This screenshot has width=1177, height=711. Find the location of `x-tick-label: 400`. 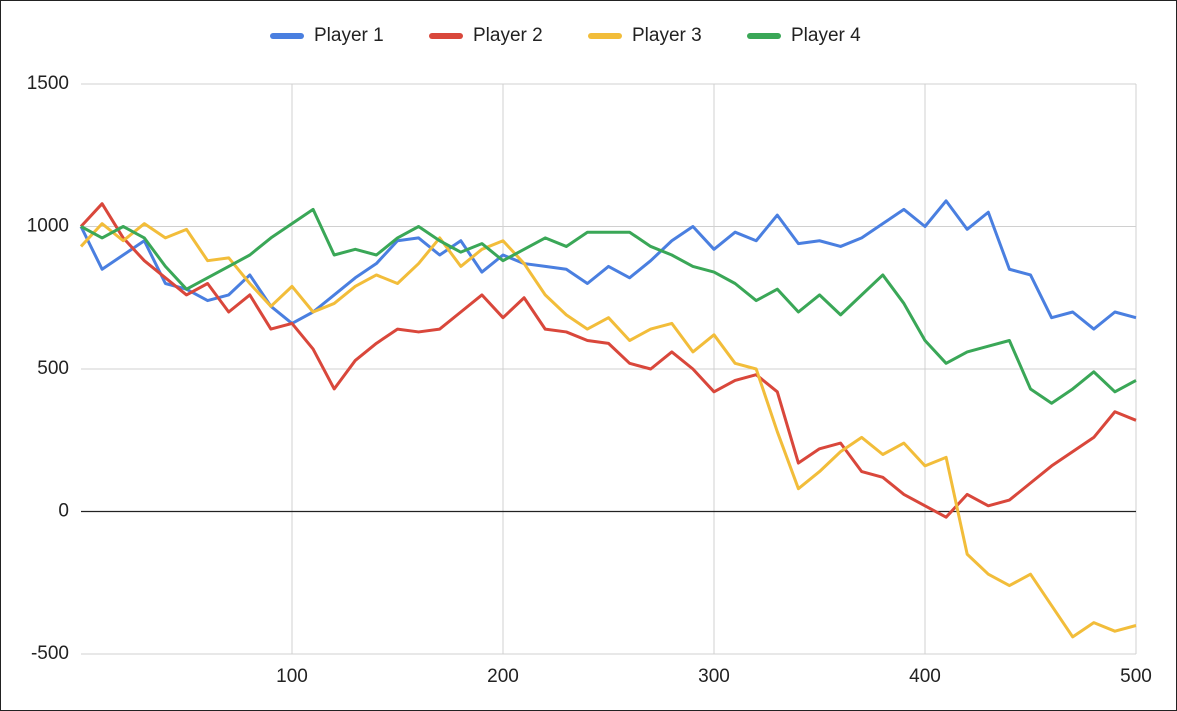

x-tick-label: 400 is located at coordinates (925, 676).